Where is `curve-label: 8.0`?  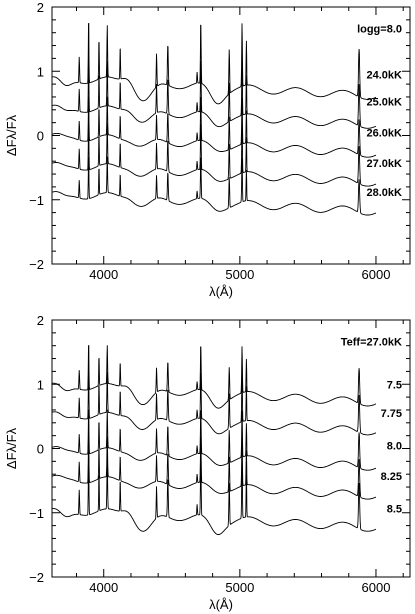 curve-label: 8.0 is located at coordinates (394, 446).